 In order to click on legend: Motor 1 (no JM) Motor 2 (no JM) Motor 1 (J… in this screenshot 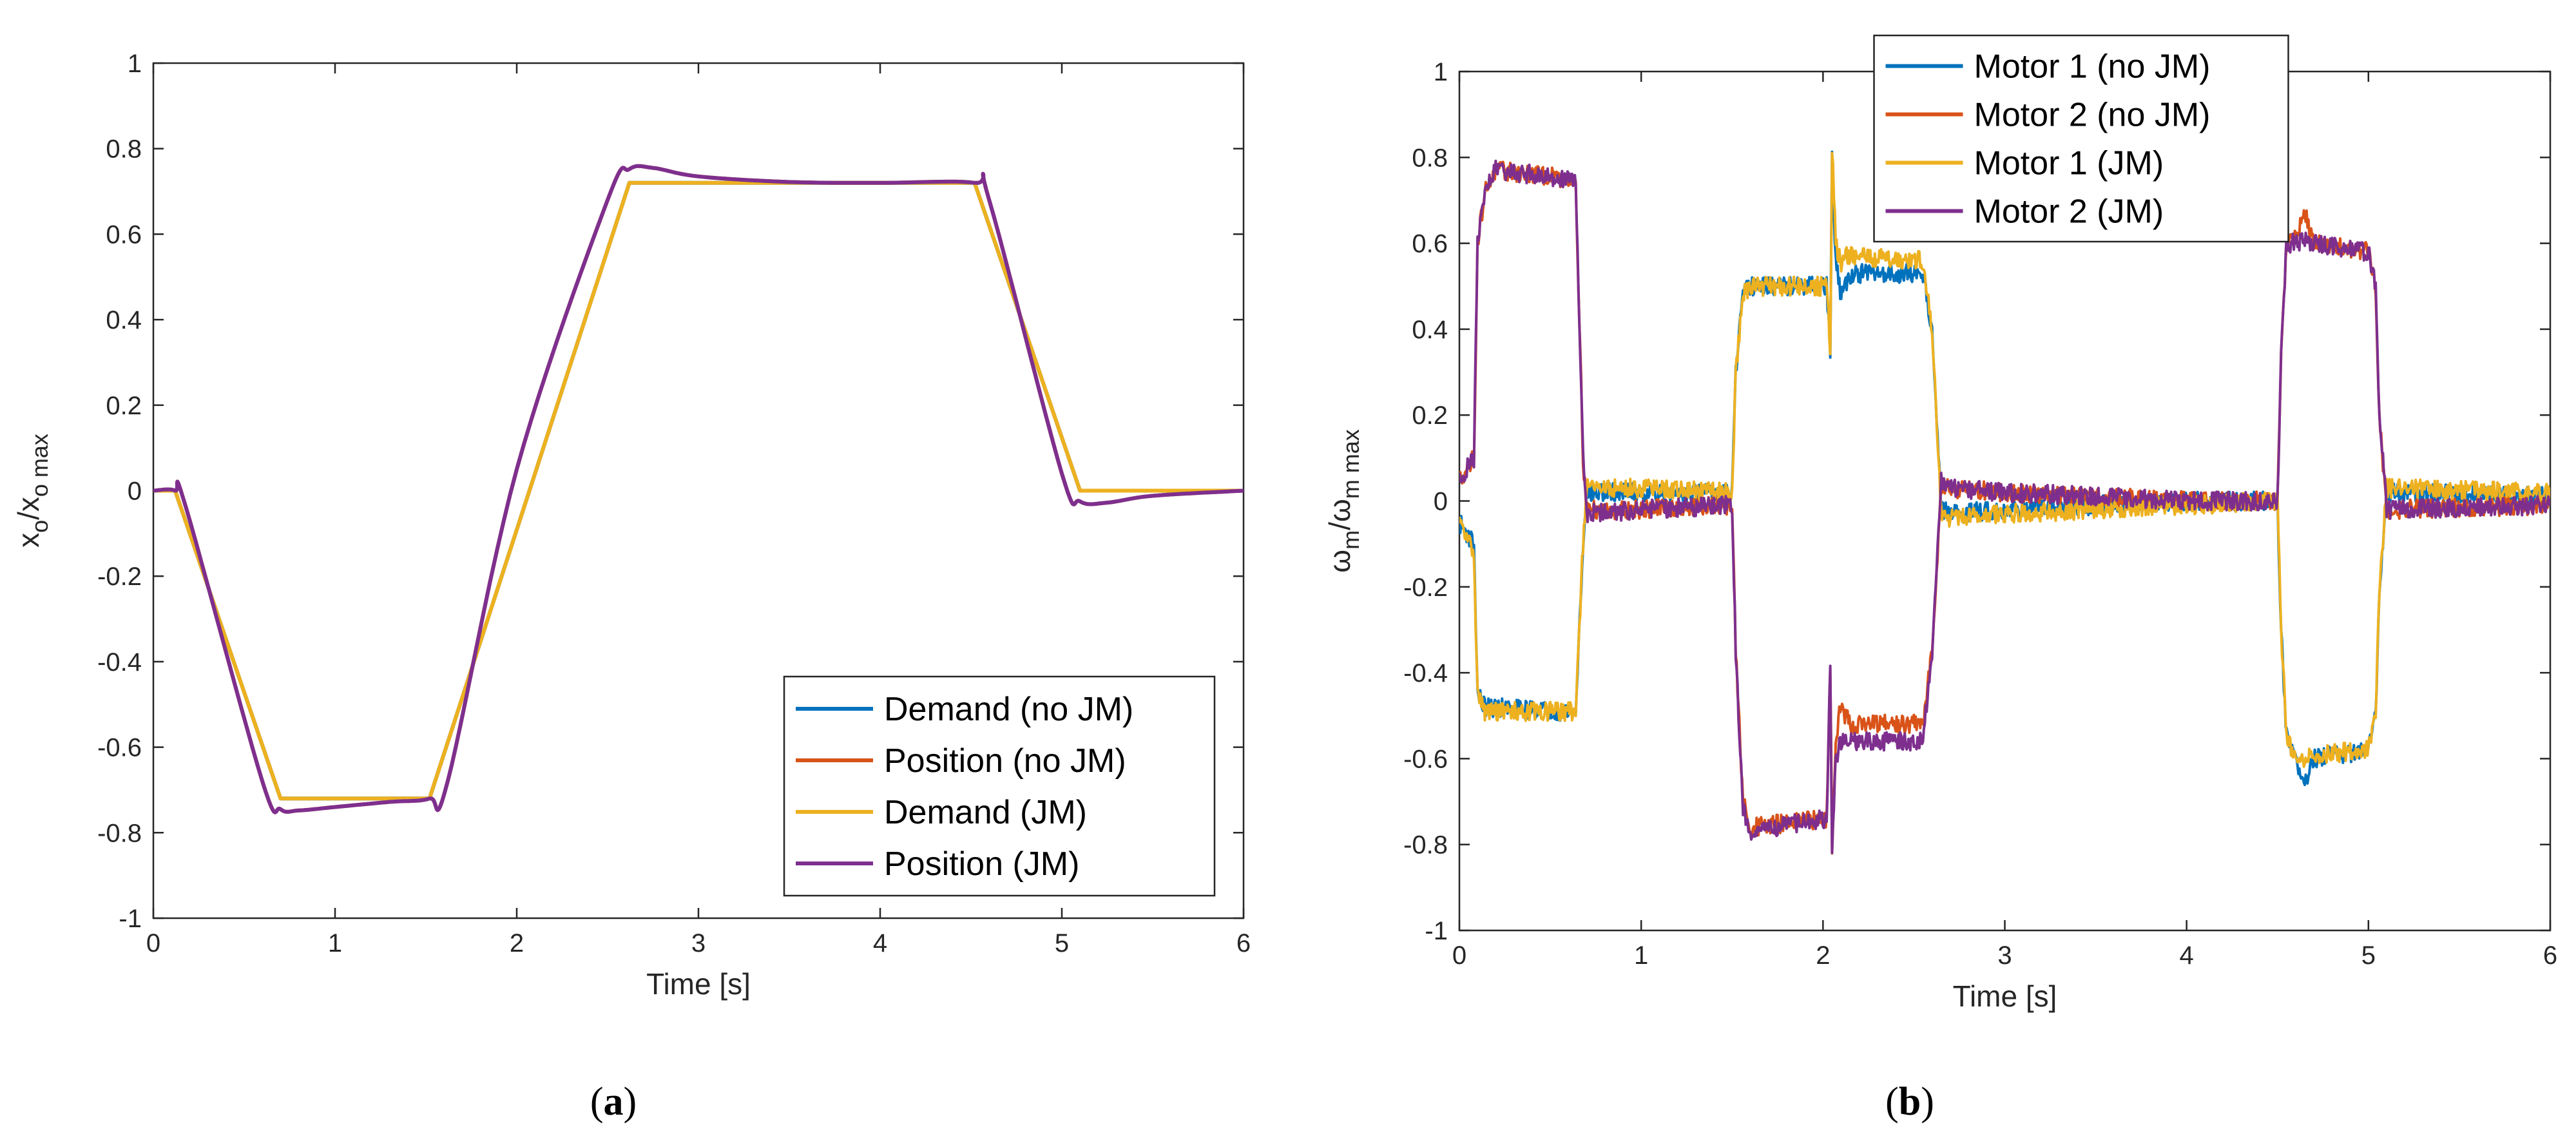, I will do `click(2081, 138)`.